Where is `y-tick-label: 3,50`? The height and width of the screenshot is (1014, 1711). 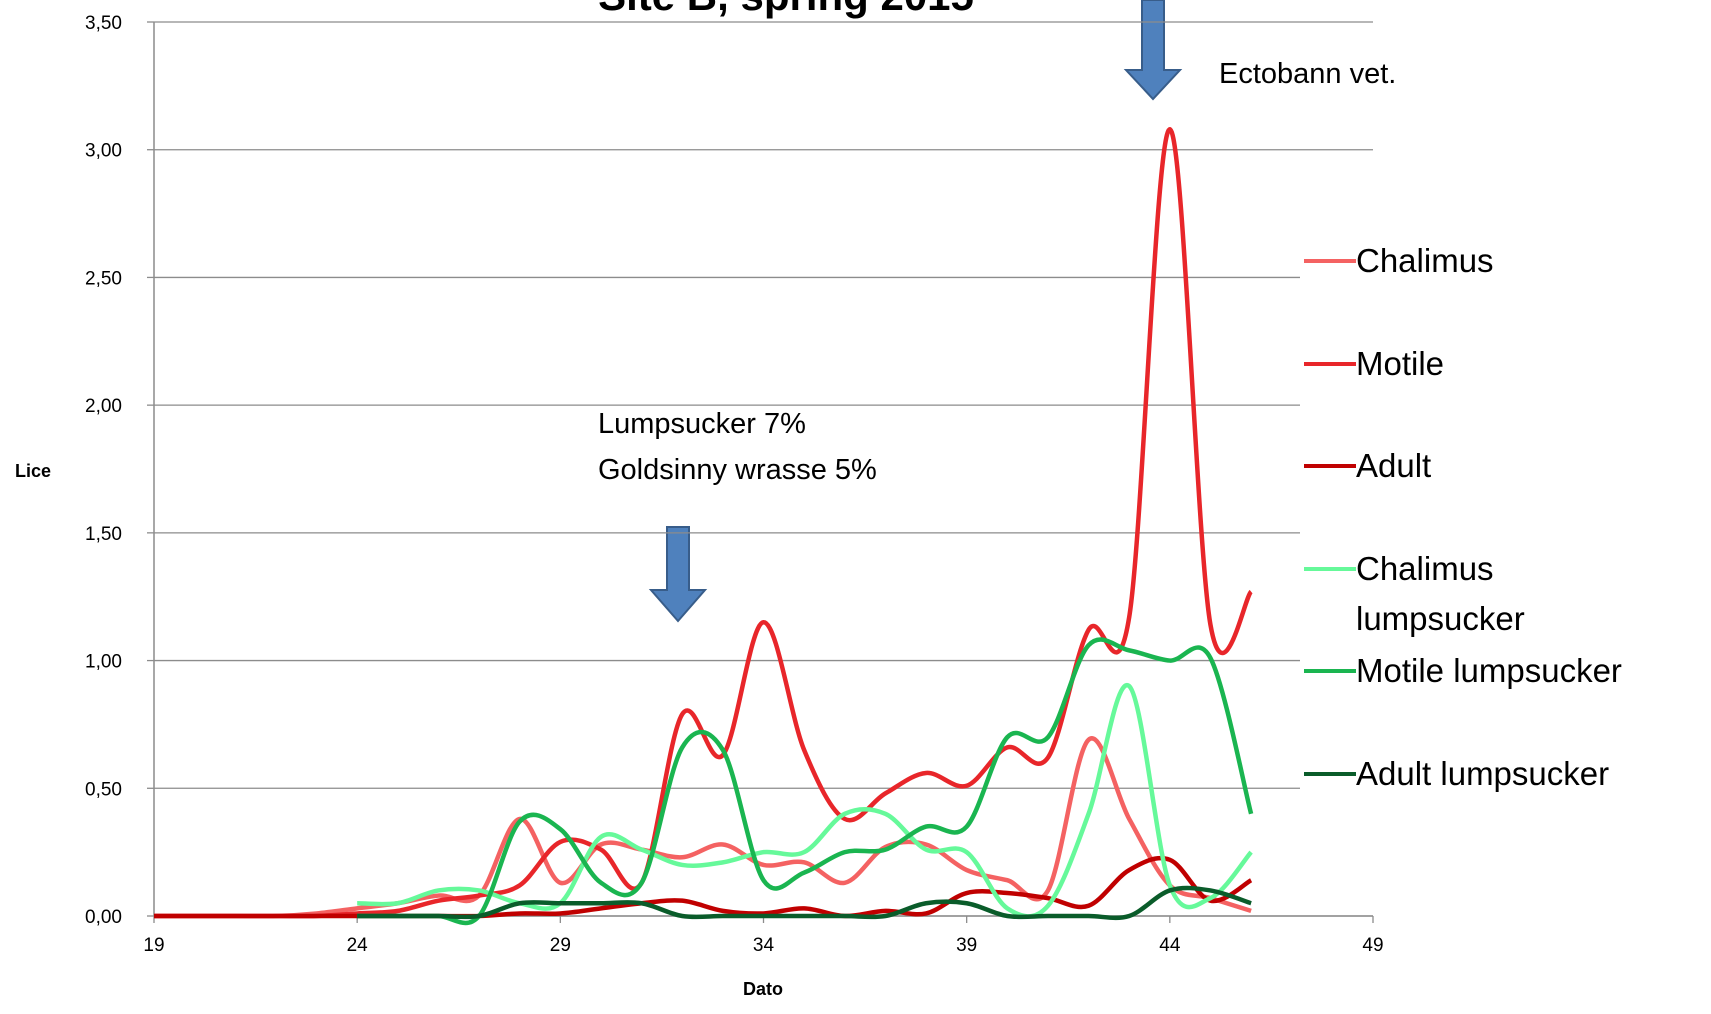 y-tick-label: 3,50 is located at coordinates (103, 23).